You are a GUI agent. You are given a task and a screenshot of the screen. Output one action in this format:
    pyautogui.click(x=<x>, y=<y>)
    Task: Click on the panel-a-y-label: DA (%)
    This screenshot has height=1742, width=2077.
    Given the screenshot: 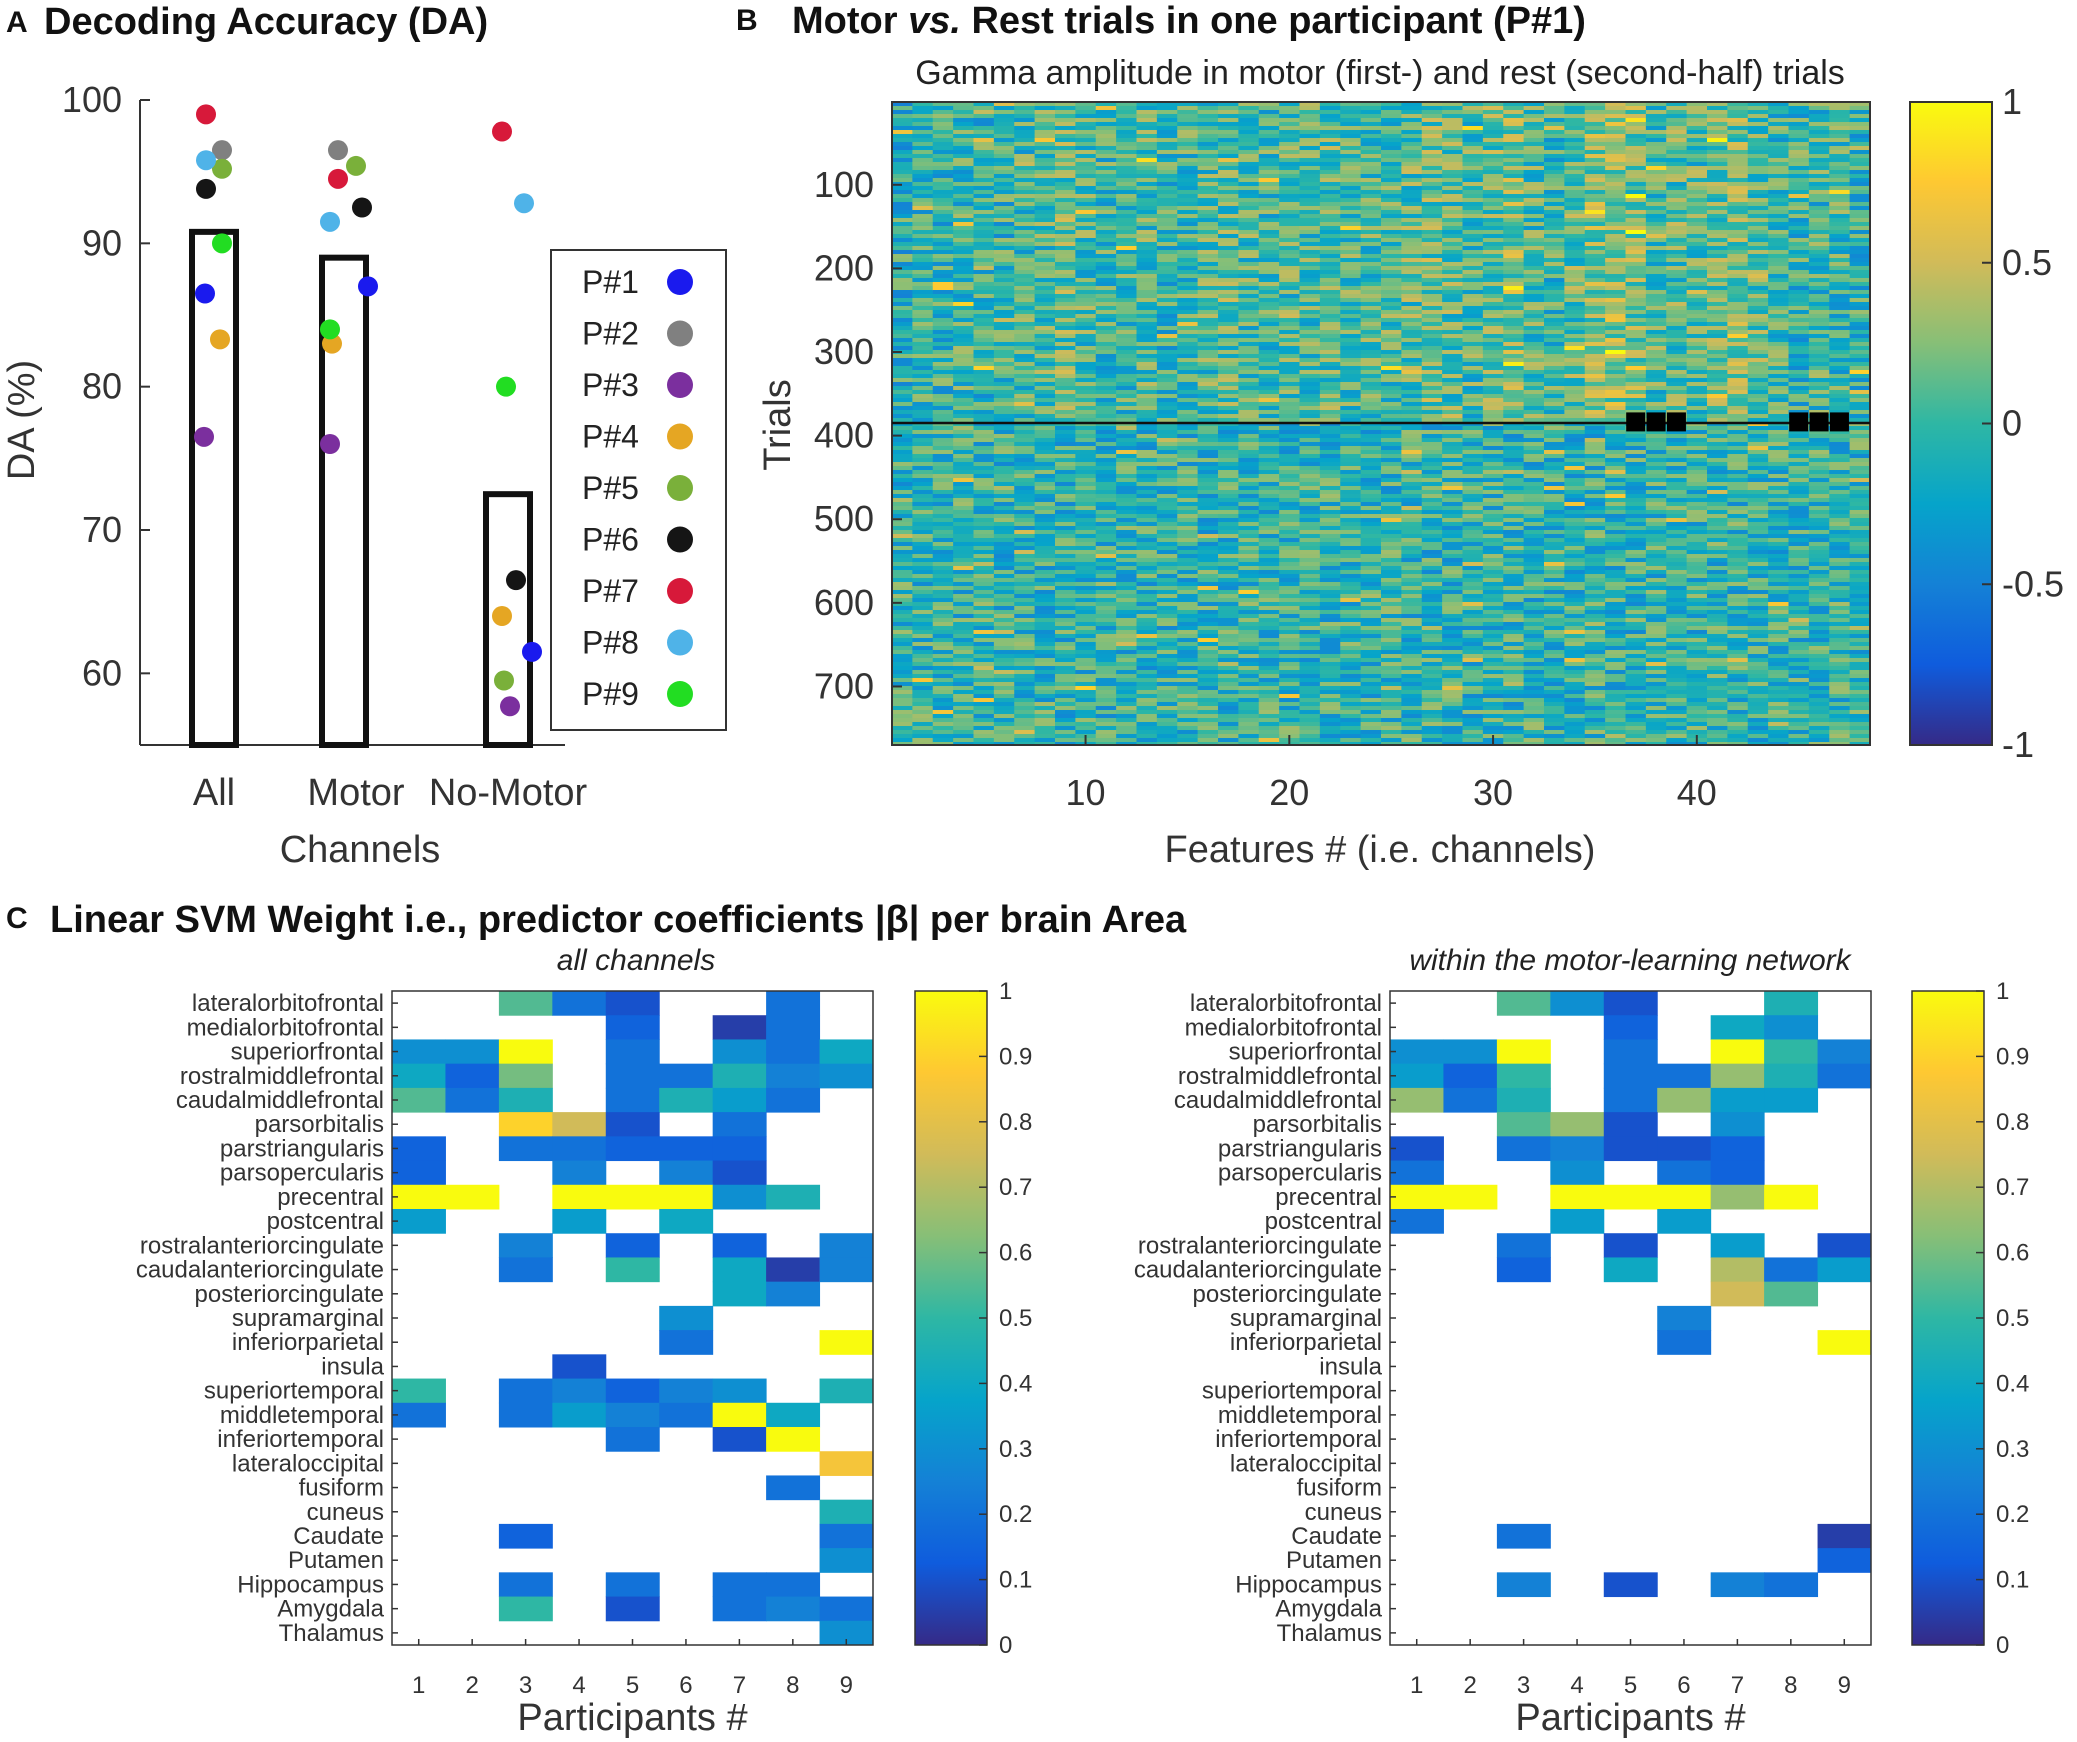 What is the action you would take?
    pyautogui.click(x=22, y=420)
    